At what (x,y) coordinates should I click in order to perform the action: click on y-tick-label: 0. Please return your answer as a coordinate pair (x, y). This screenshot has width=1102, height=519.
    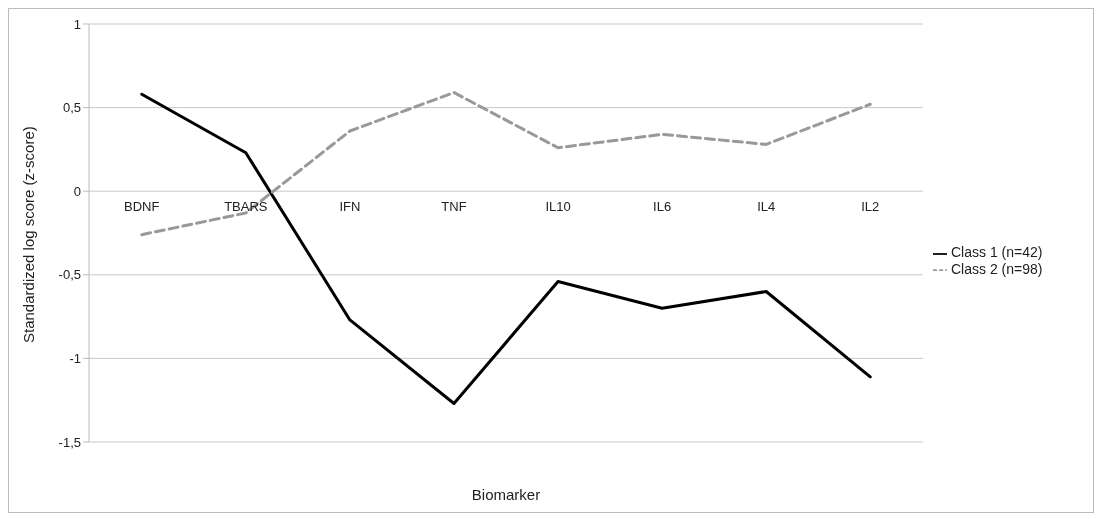
    Looking at the image, I should click on (77, 191).